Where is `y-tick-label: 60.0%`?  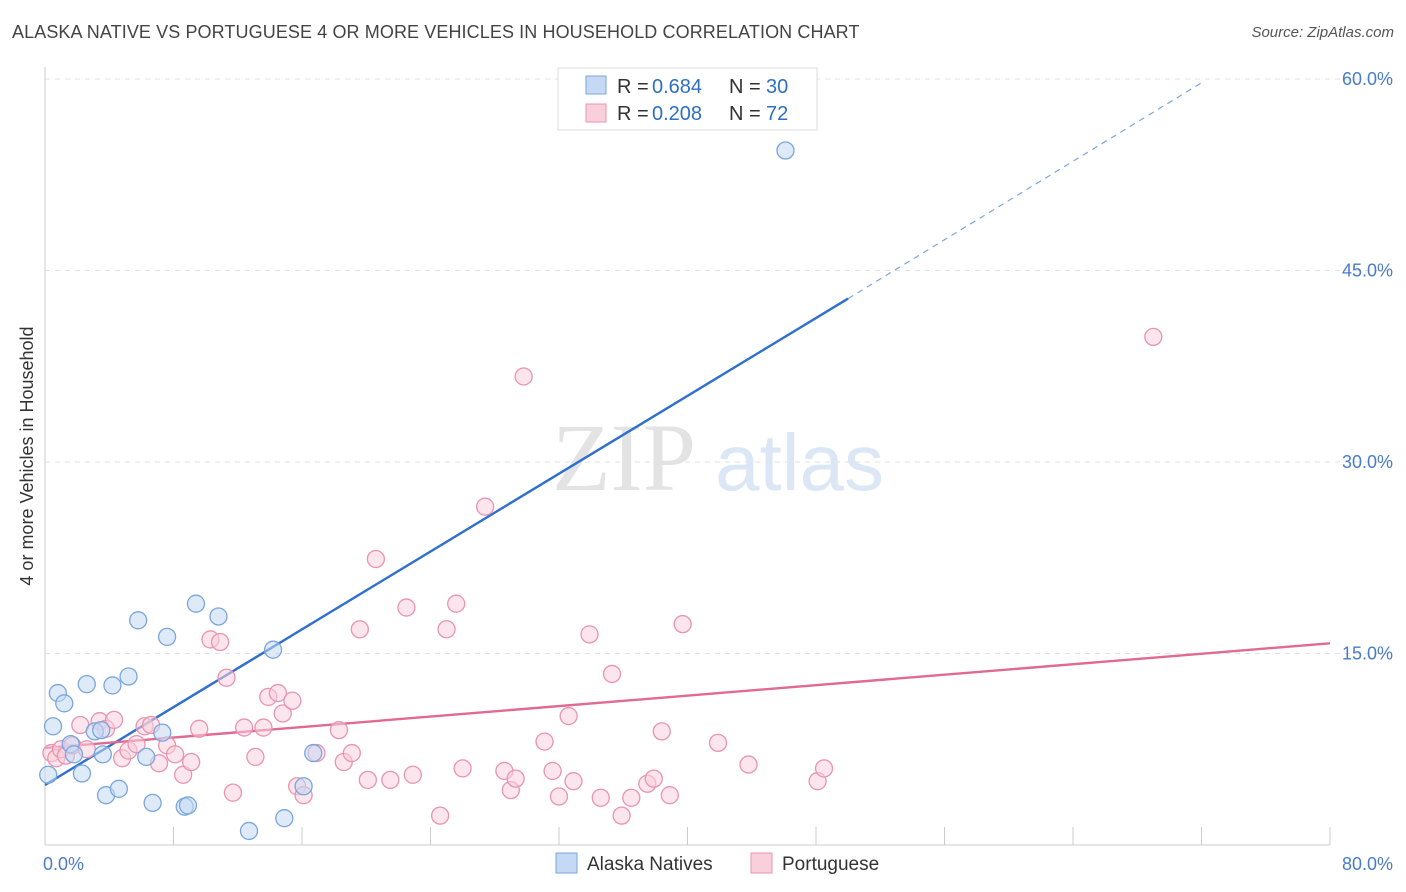
y-tick-label: 60.0% is located at coordinates (1367, 79).